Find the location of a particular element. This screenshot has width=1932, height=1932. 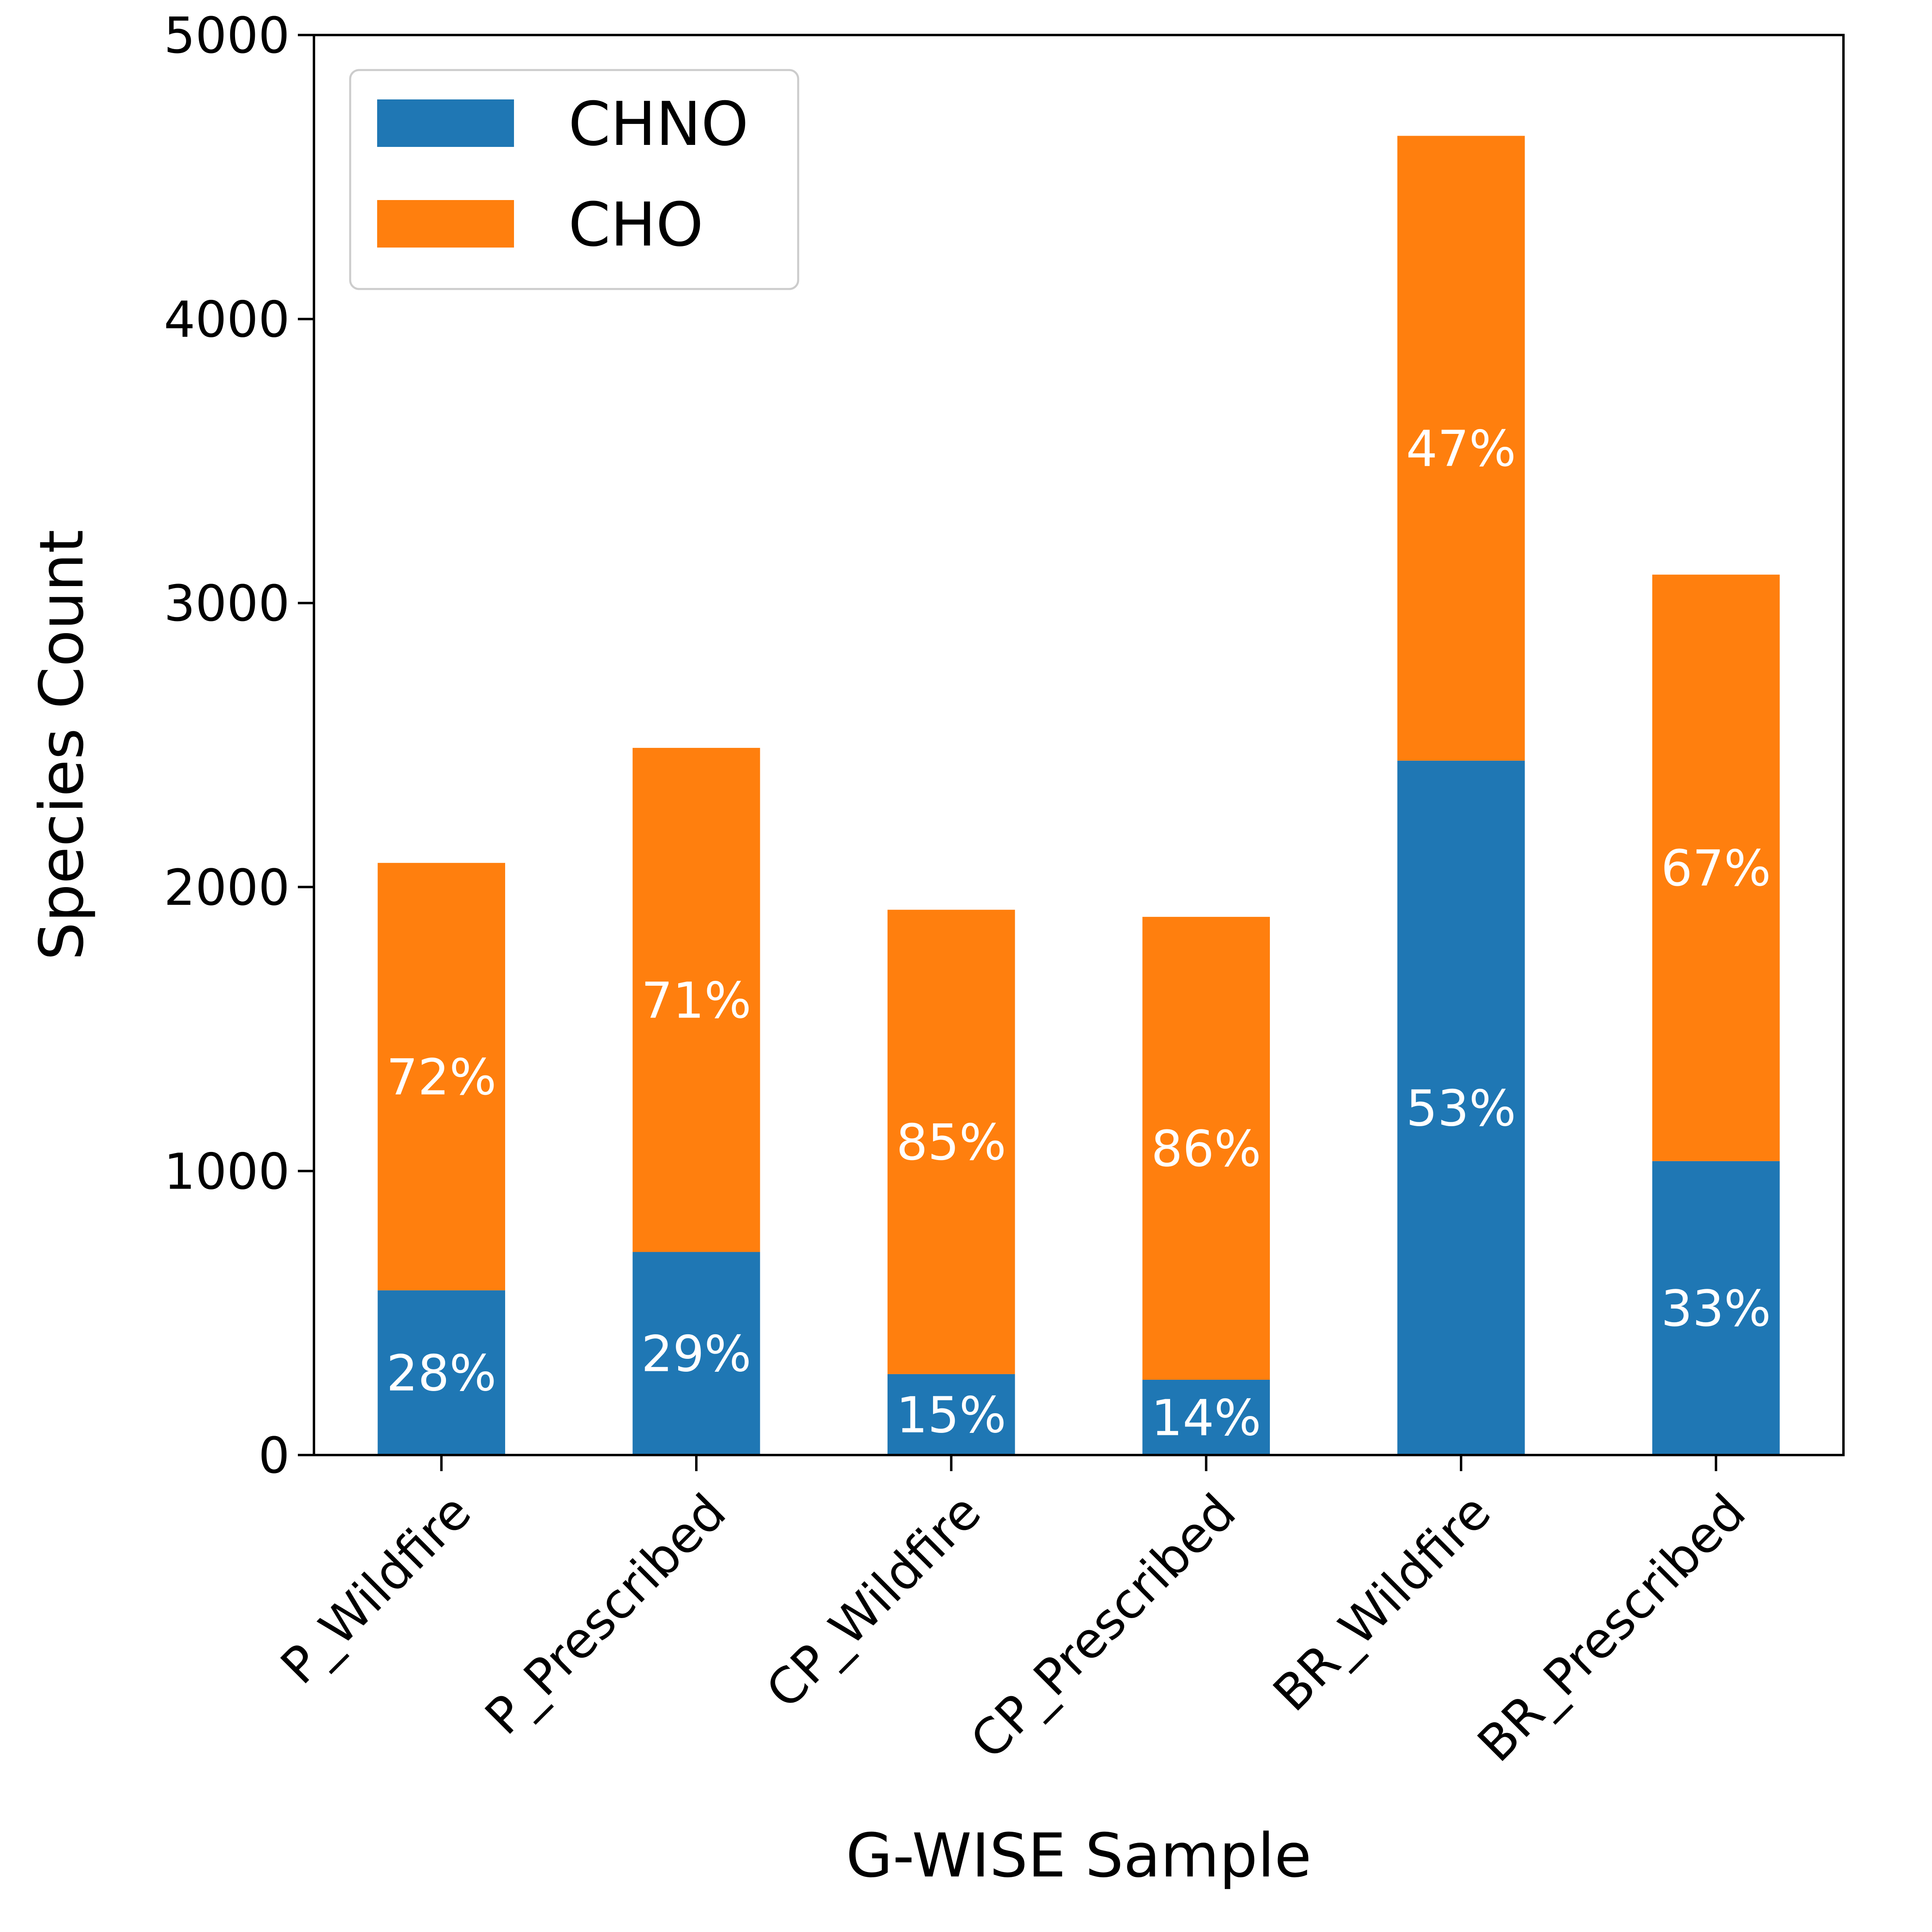

bar-cho-br-wildfire is located at coordinates (1461, 448).